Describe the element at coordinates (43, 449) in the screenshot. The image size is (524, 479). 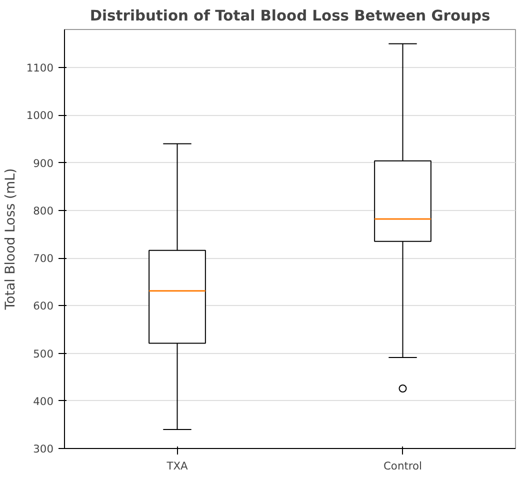
I see `y-tick-label: 300` at that location.